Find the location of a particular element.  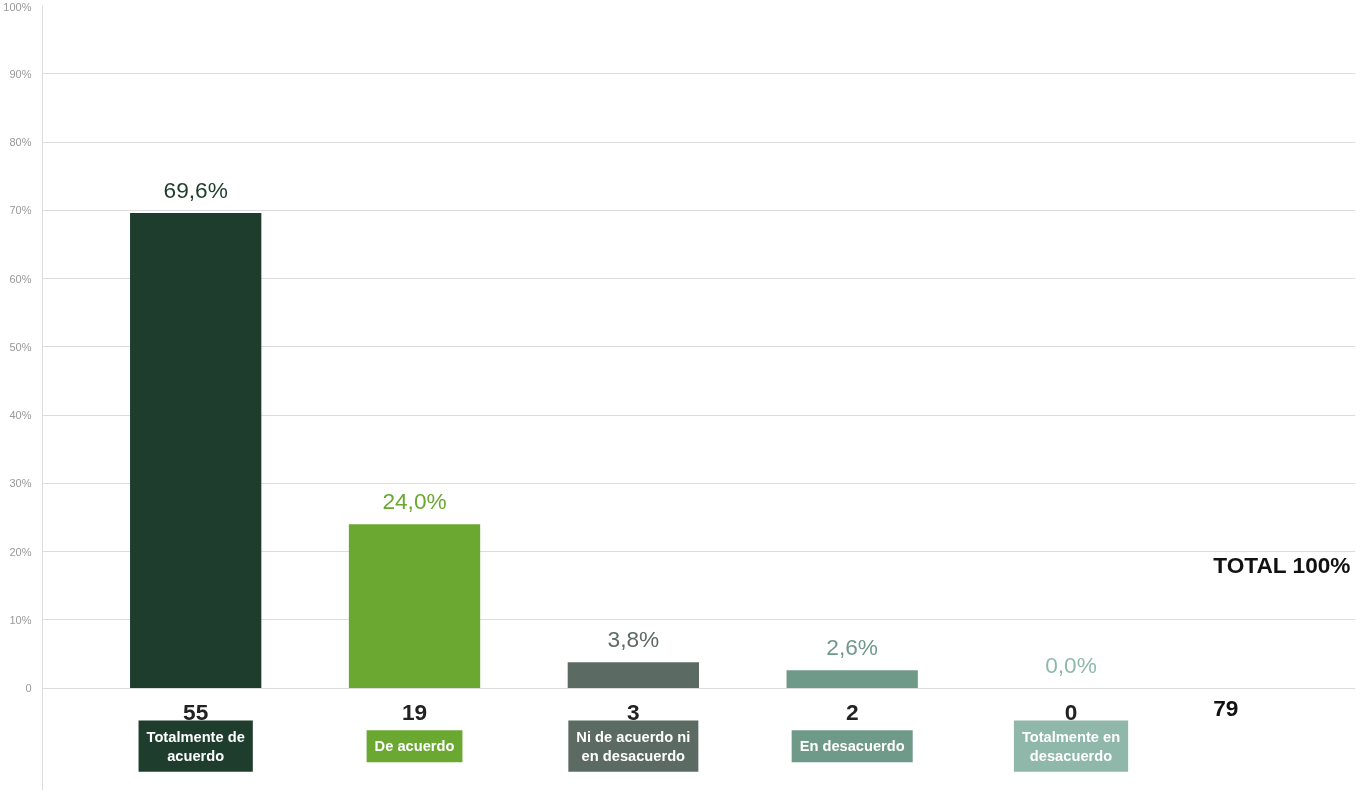

annotation: TOTAL 100% is located at coordinates (1282, 565).